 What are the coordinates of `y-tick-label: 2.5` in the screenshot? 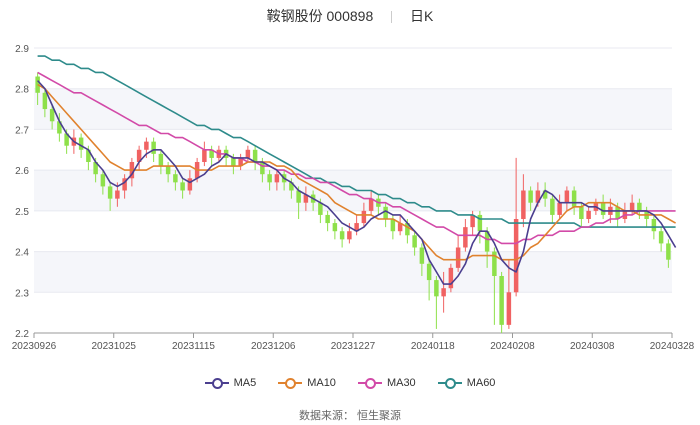 It's located at (22, 212).